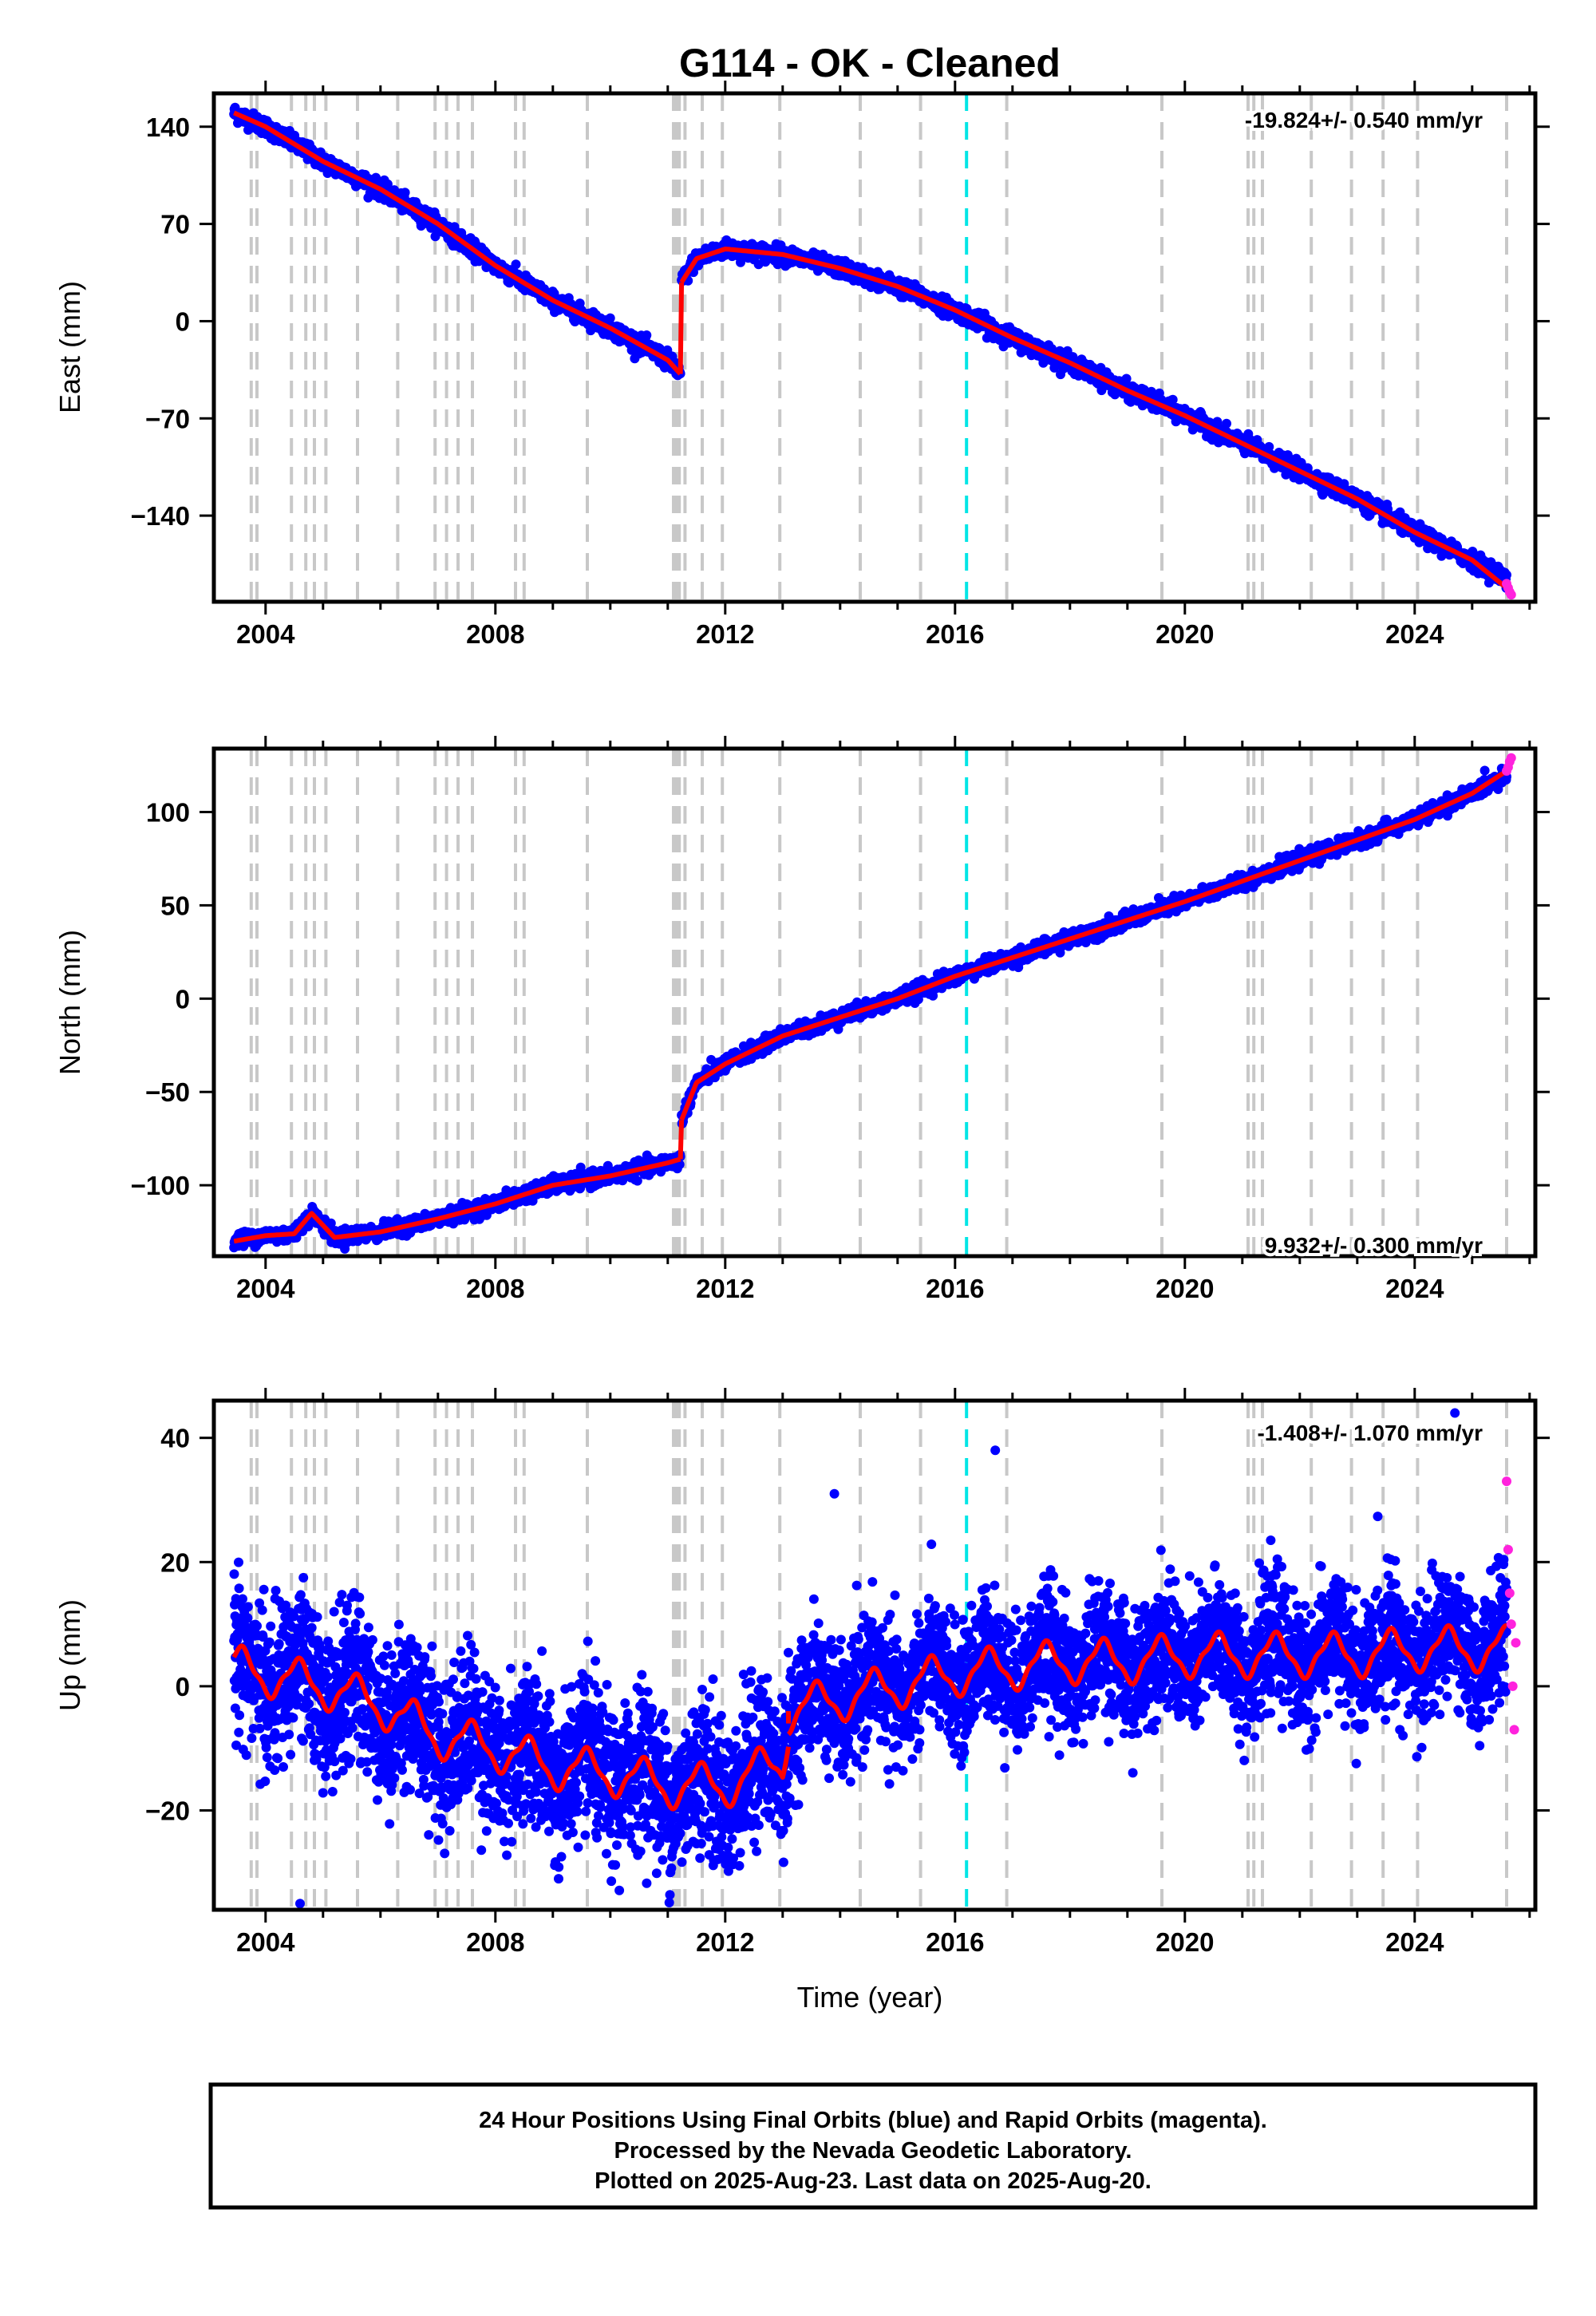 This screenshot has width=1596, height=2316. What do you see at coordinates (1185, 634) in the screenshot?
I see `x-tick-label: 2020` at bounding box center [1185, 634].